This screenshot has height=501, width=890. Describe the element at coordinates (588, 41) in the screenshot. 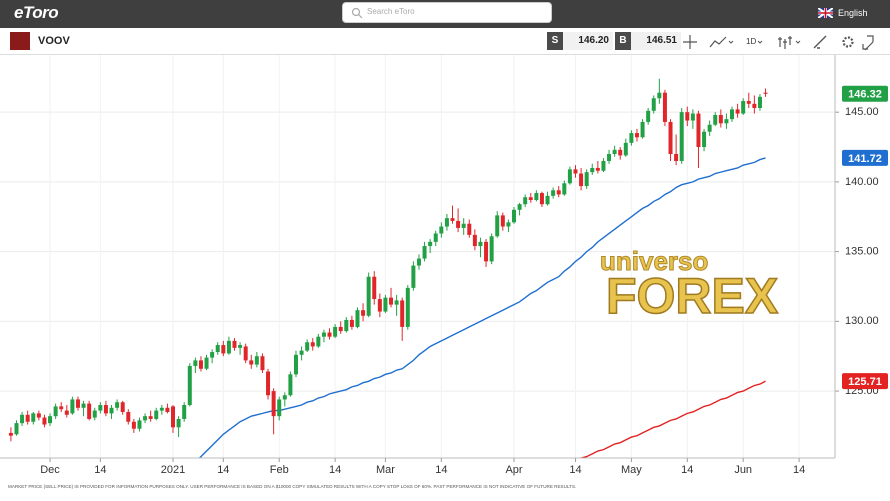

I see `sell-price: 146.20` at that location.